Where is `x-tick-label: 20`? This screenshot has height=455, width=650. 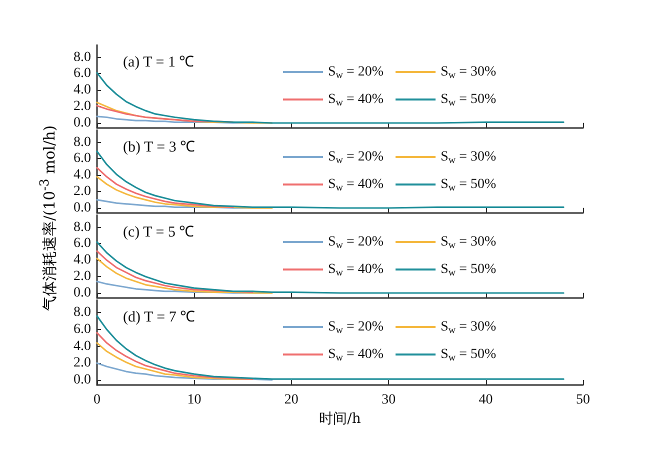 x-tick-label: 20 is located at coordinates (291, 400).